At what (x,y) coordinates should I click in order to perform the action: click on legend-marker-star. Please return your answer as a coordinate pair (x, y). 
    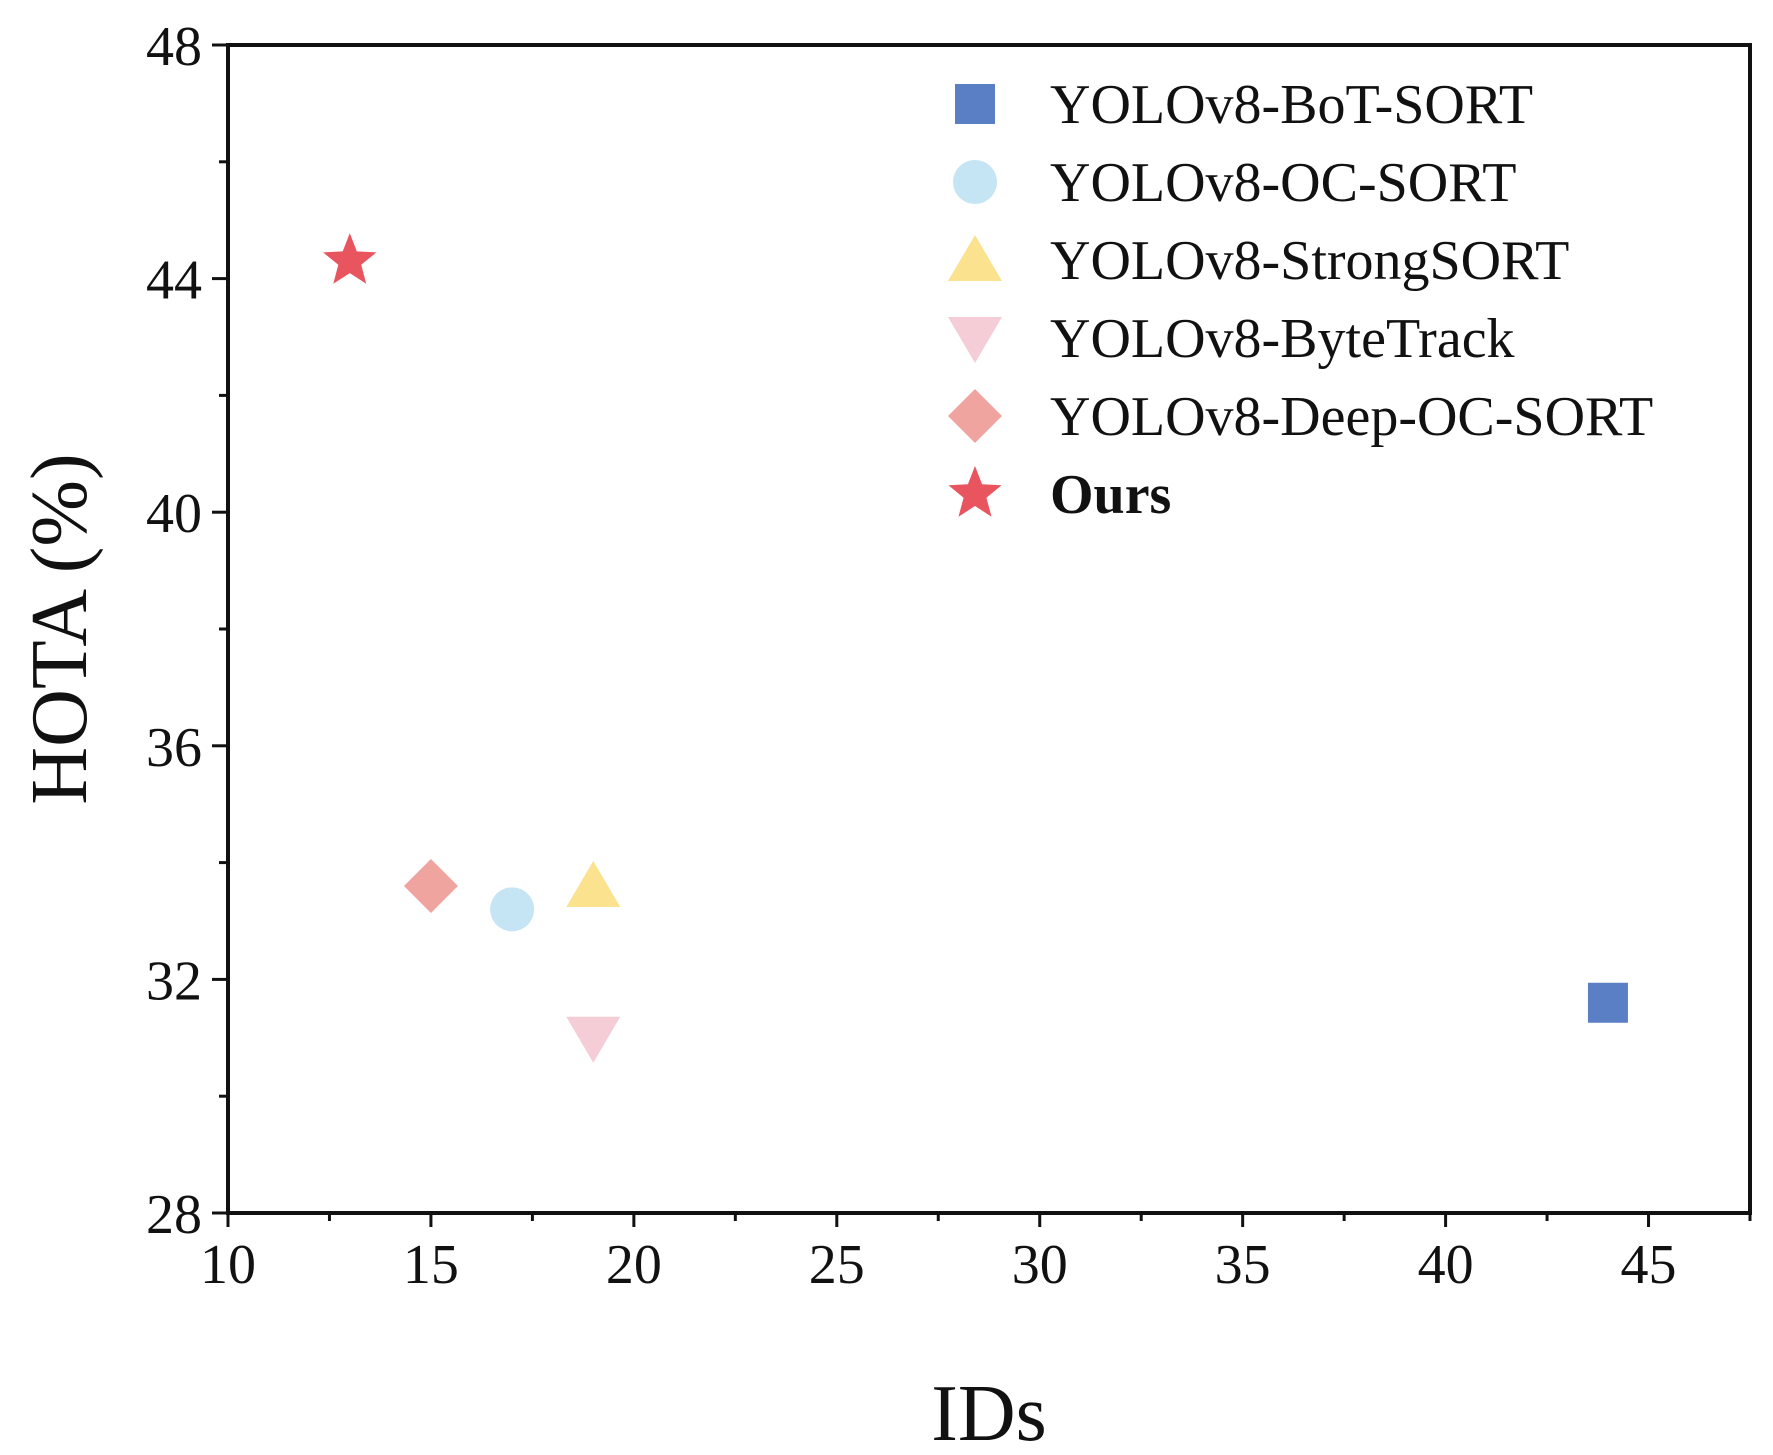
    Looking at the image, I should click on (975, 491).